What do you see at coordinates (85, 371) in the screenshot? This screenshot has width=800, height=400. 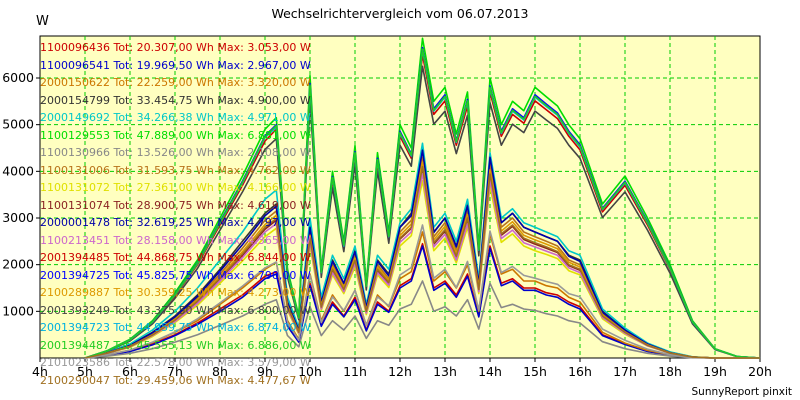 I see `x-tick-label: 5h` at bounding box center [85, 371].